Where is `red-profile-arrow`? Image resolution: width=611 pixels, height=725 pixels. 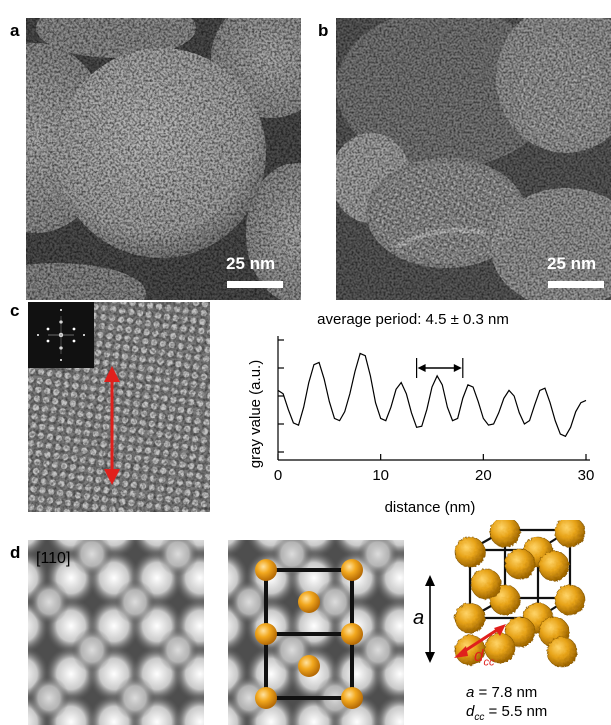 red-profile-arrow is located at coordinates (112, 425).